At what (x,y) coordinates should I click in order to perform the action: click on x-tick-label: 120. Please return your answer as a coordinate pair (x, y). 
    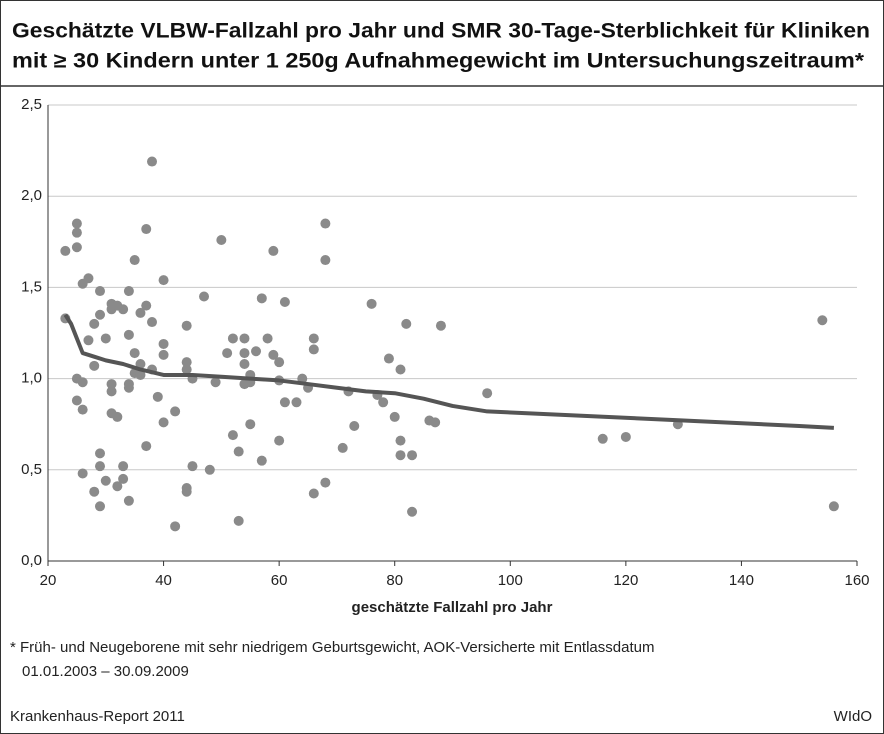
    Looking at the image, I should click on (625, 580).